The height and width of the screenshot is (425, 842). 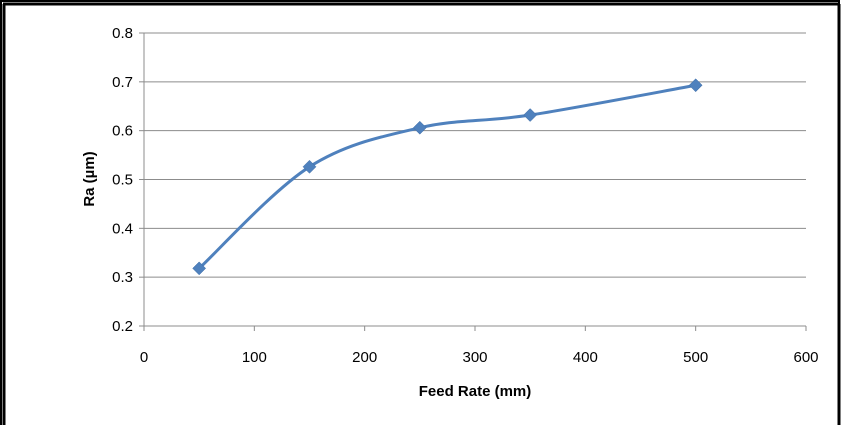 What do you see at coordinates (475, 391) in the screenshot?
I see `x-axis-title: Feed Rate (mm)` at bounding box center [475, 391].